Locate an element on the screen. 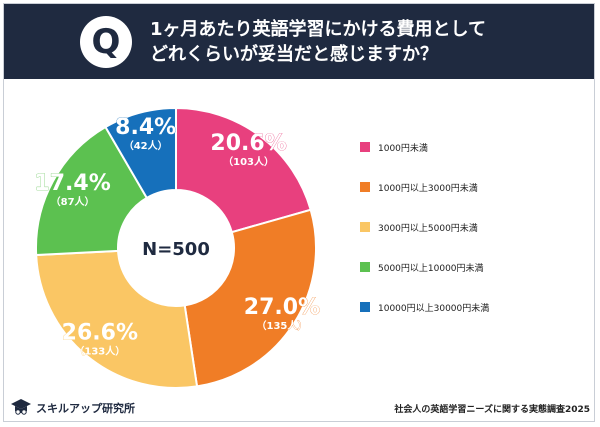  sample-size-label: N=500 is located at coordinates (176, 249).